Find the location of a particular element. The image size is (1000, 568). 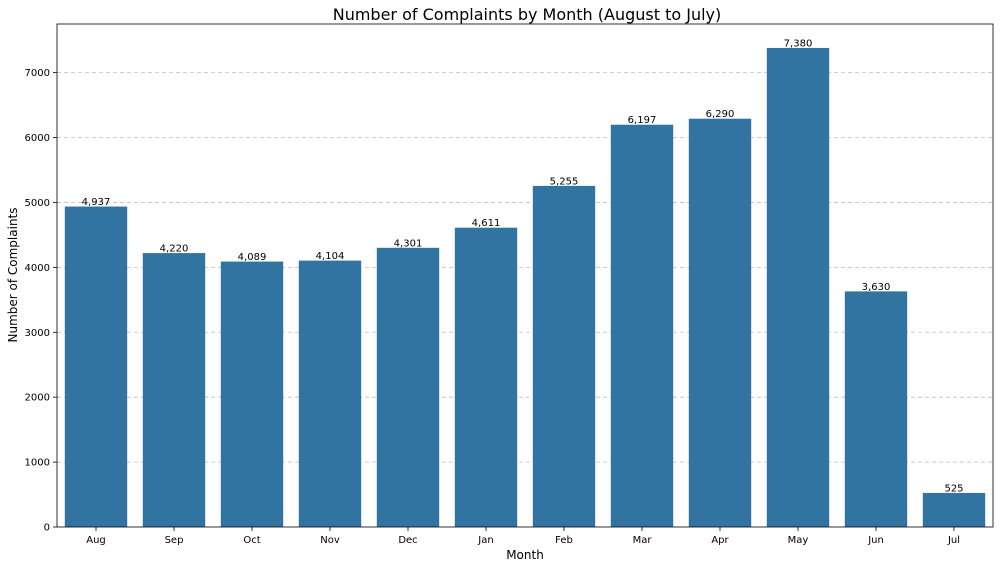

x-tick-label-feb: Feb is located at coordinates (564, 540).